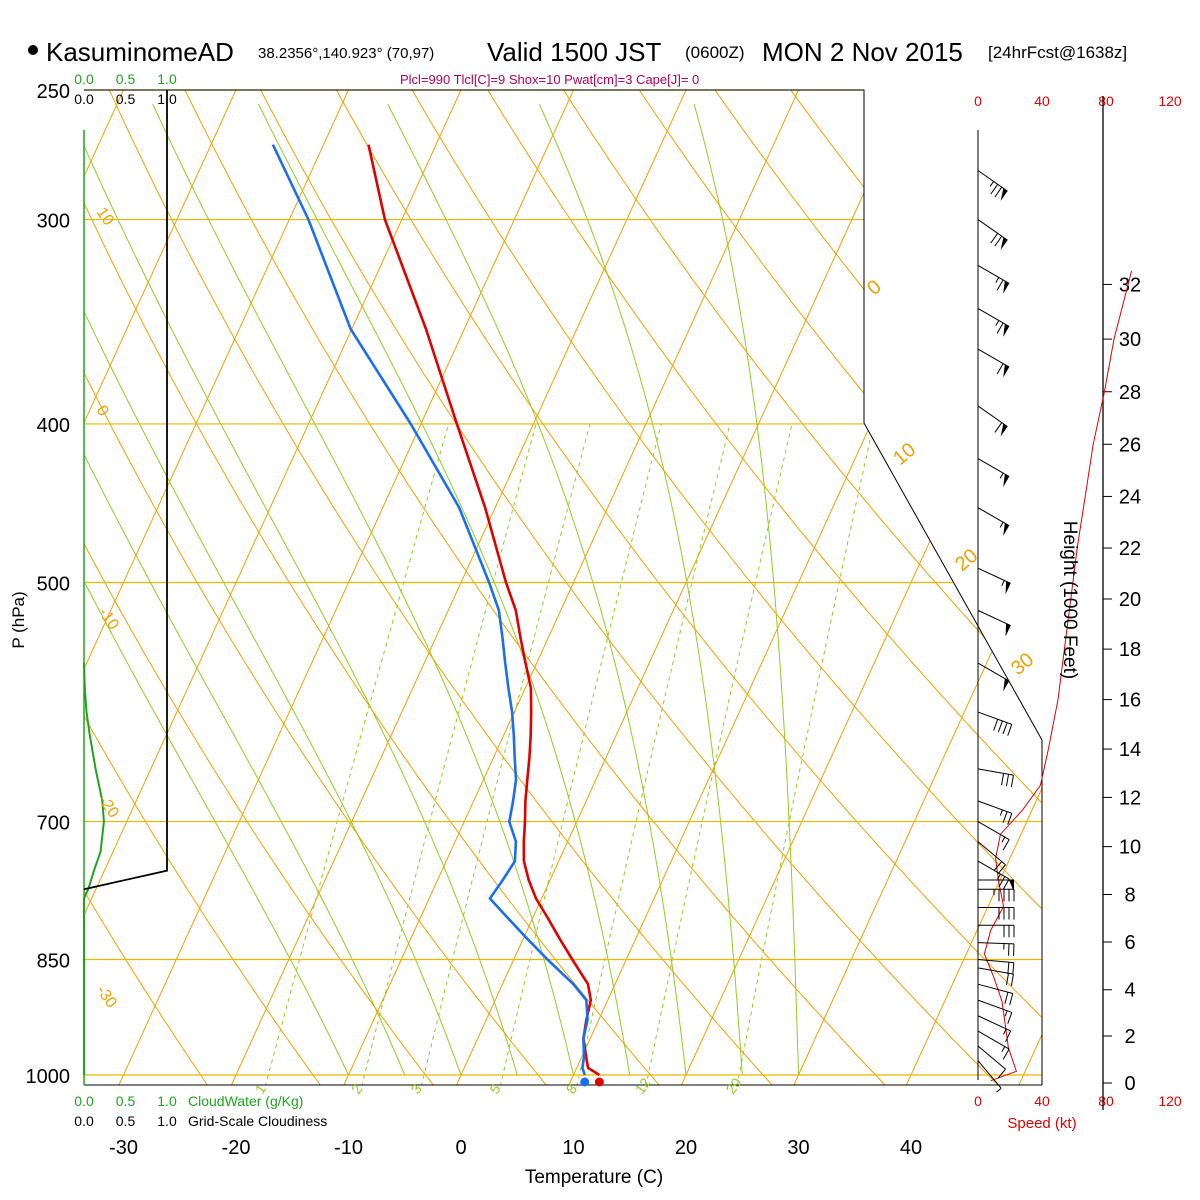 This screenshot has height=1200, width=1200. What do you see at coordinates (140, 52) in the screenshot?
I see `station-name: KasuminomeAD` at bounding box center [140, 52].